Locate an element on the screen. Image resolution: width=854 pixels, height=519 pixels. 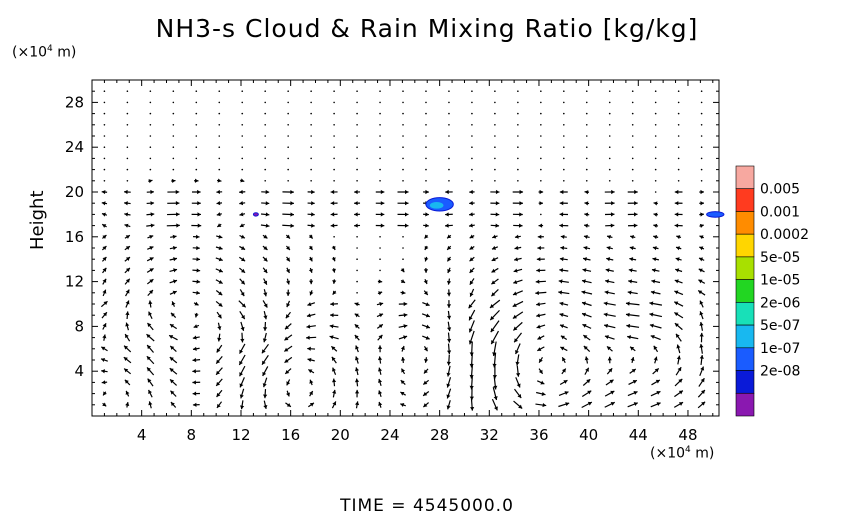
x-tick-label: 8 is located at coordinates (192, 435).